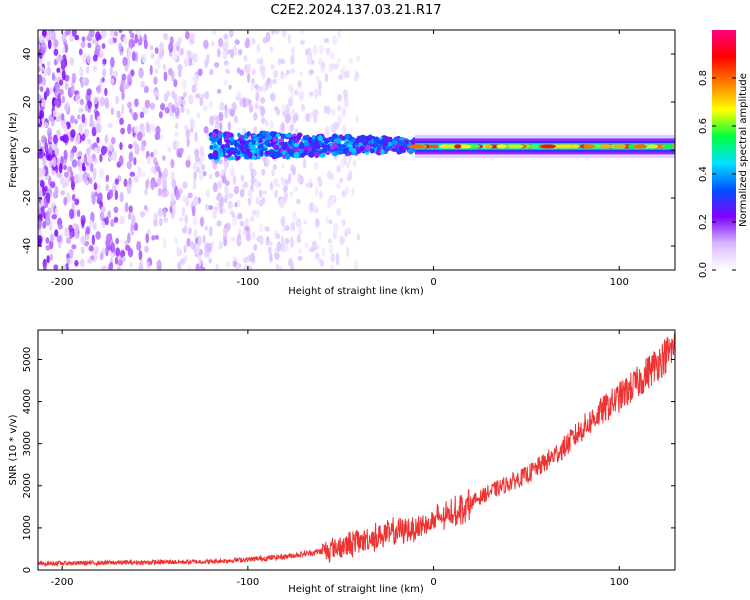  Describe the element at coordinates (27, 102) in the screenshot. I see `spectrogram-y-tick-label: 20` at that location.